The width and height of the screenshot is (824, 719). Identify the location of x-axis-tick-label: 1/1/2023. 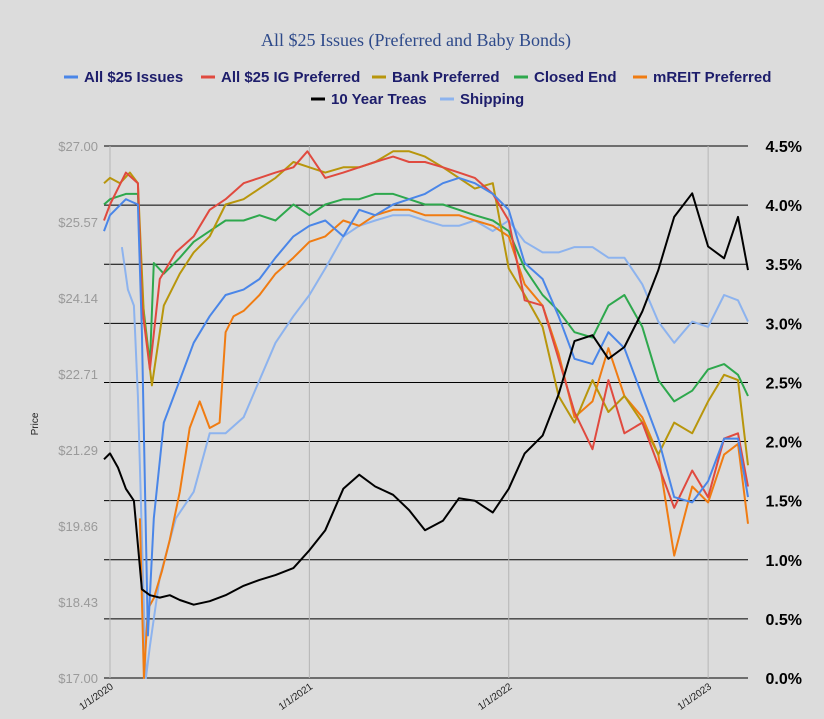
(695, 697).